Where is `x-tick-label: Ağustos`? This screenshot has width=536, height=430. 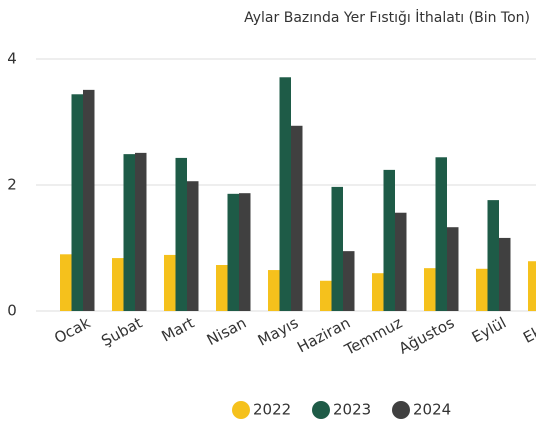 x-tick-label: Ağustos is located at coordinates (427, 336).